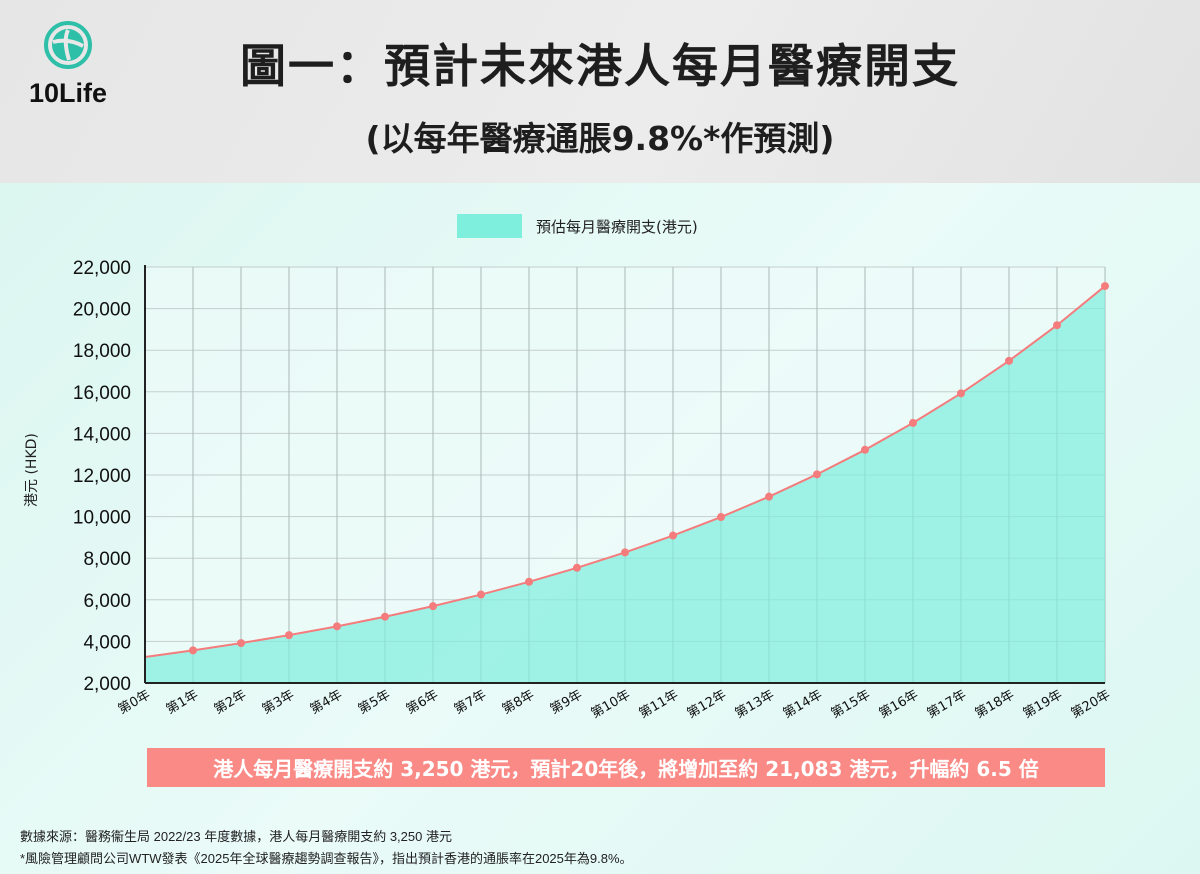 The image size is (1200, 874). What do you see at coordinates (617, 226) in the screenshot?
I see `legend-label: 預估每月醫療開支(港元)` at bounding box center [617, 226].